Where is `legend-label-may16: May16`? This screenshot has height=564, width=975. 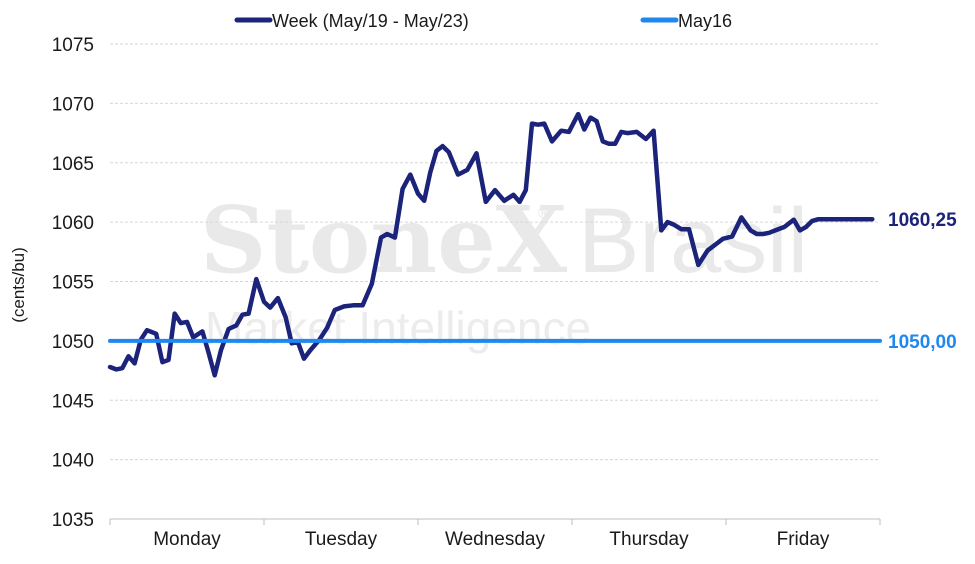
legend-label-may16: May16 is located at coordinates (705, 21).